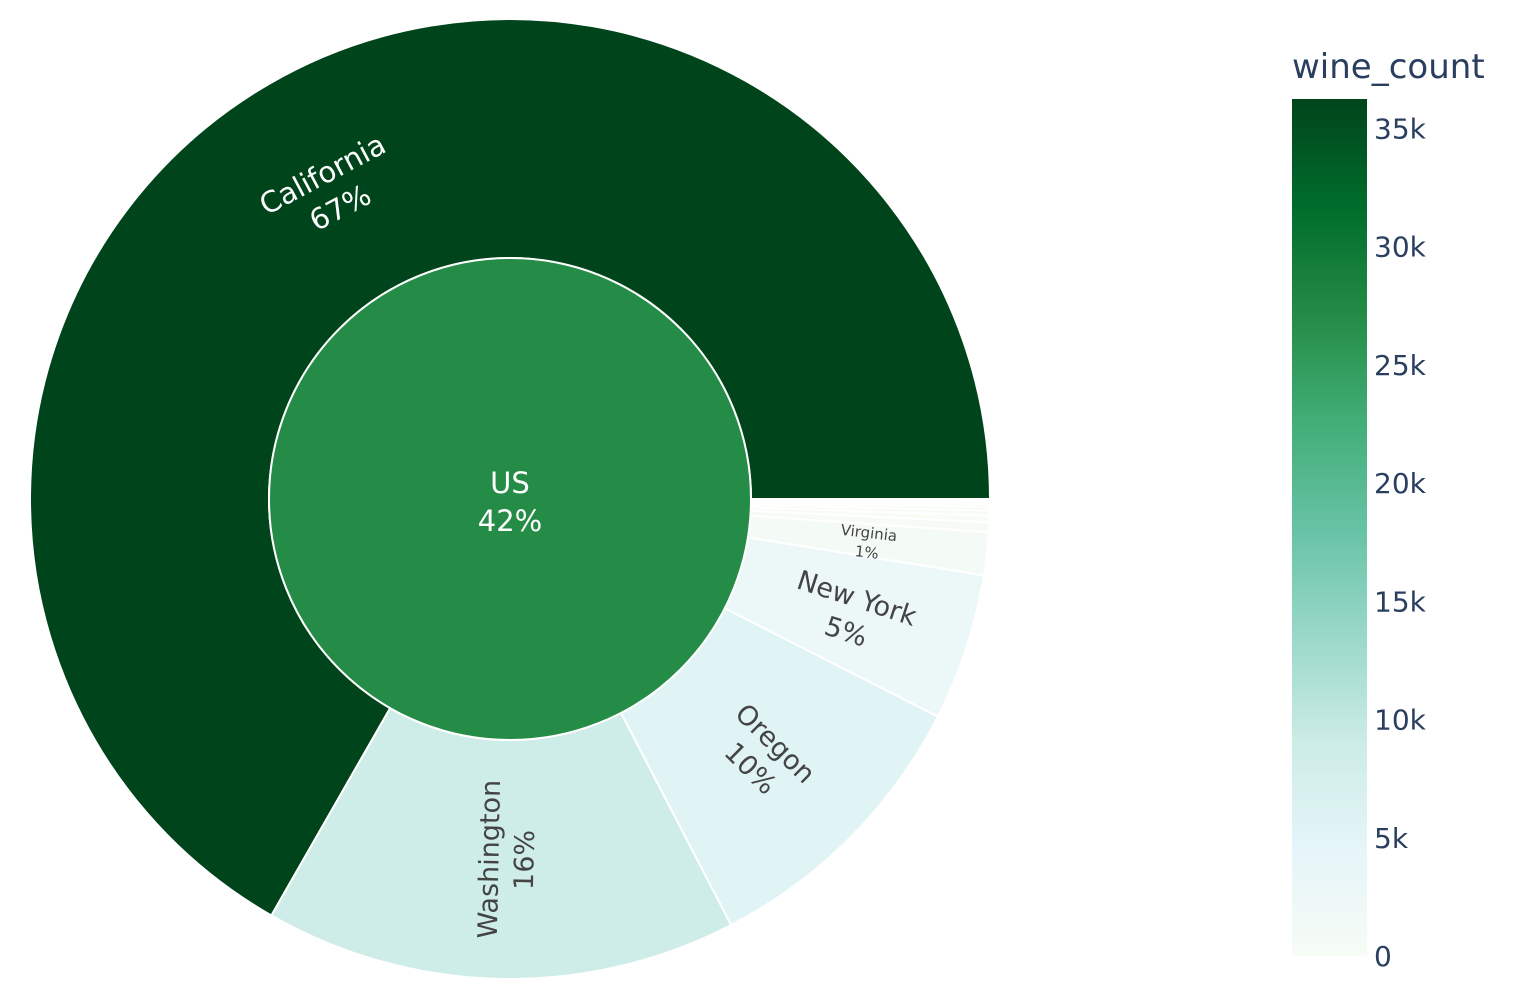 The height and width of the screenshot is (997, 1525). What do you see at coordinates (1383, 956) in the screenshot?
I see `colorbar-tick-0: 0` at bounding box center [1383, 956].